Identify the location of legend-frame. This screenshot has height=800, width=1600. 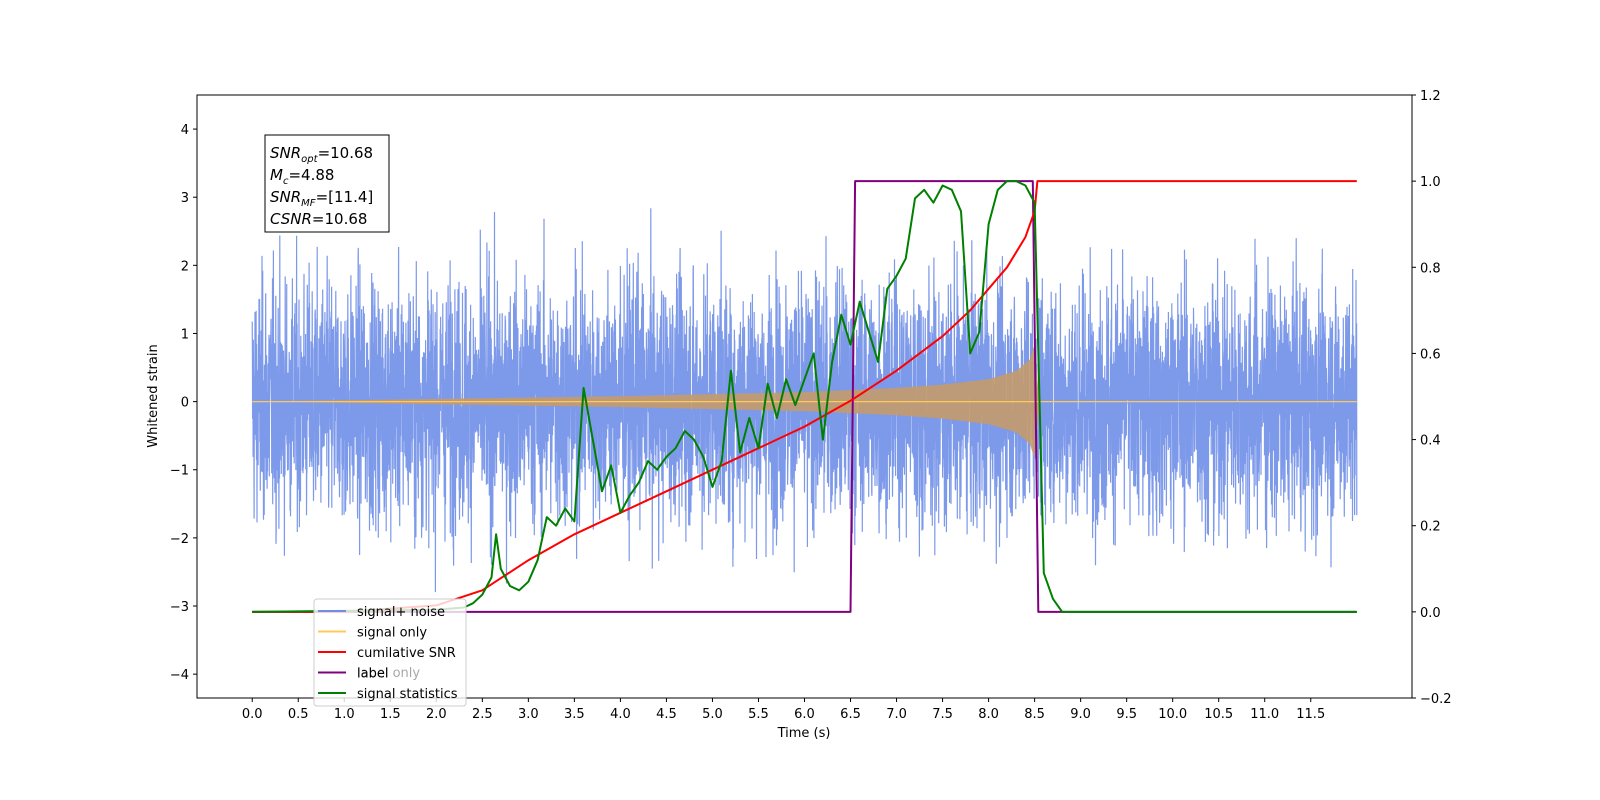
(390, 652).